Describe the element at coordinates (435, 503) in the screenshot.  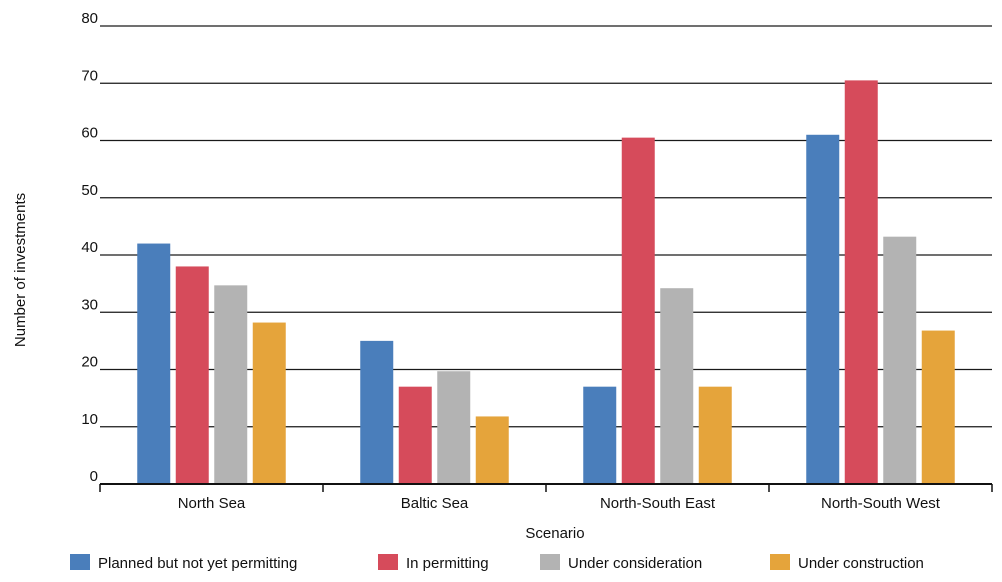
I see `x-category-label: Baltic Sea` at that location.